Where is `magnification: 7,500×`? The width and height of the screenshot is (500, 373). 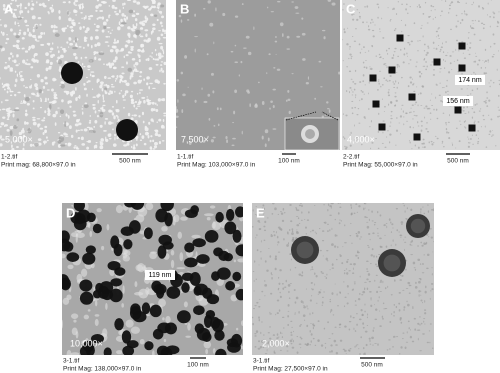 magnification: 7,500× is located at coordinates (195, 139).